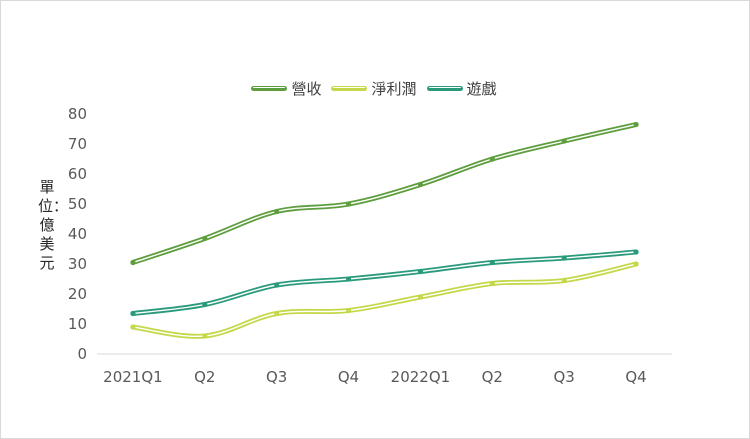  I want to click on y-tick-label: 40, so click(77, 234).